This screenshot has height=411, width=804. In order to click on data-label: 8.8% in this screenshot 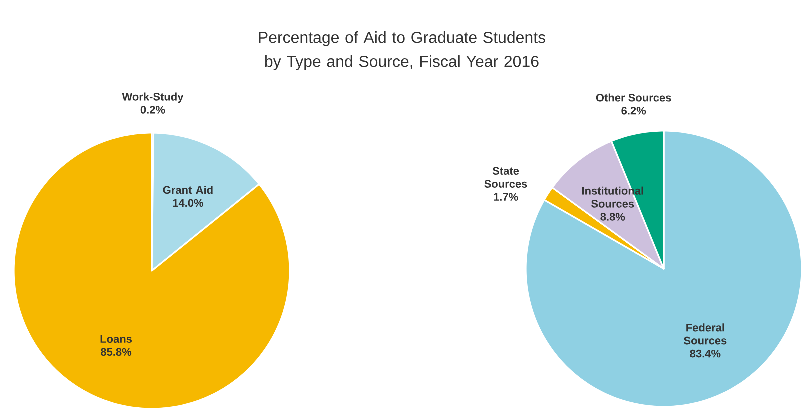, I will do `click(613, 217)`.